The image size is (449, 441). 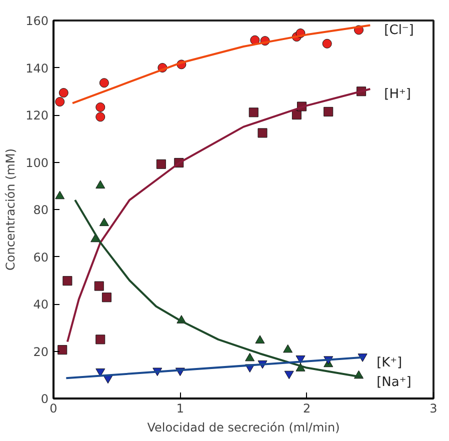 I want to click on x-tick-label: 3, so click(x=434, y=409).